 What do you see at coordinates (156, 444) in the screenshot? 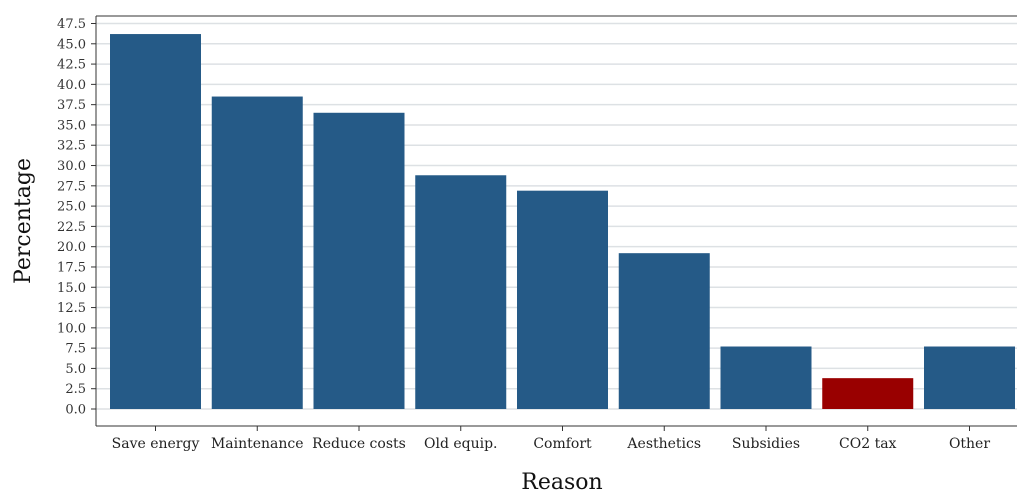
I see `x-tick-label: Save energy` at bounding box center [156, 444].